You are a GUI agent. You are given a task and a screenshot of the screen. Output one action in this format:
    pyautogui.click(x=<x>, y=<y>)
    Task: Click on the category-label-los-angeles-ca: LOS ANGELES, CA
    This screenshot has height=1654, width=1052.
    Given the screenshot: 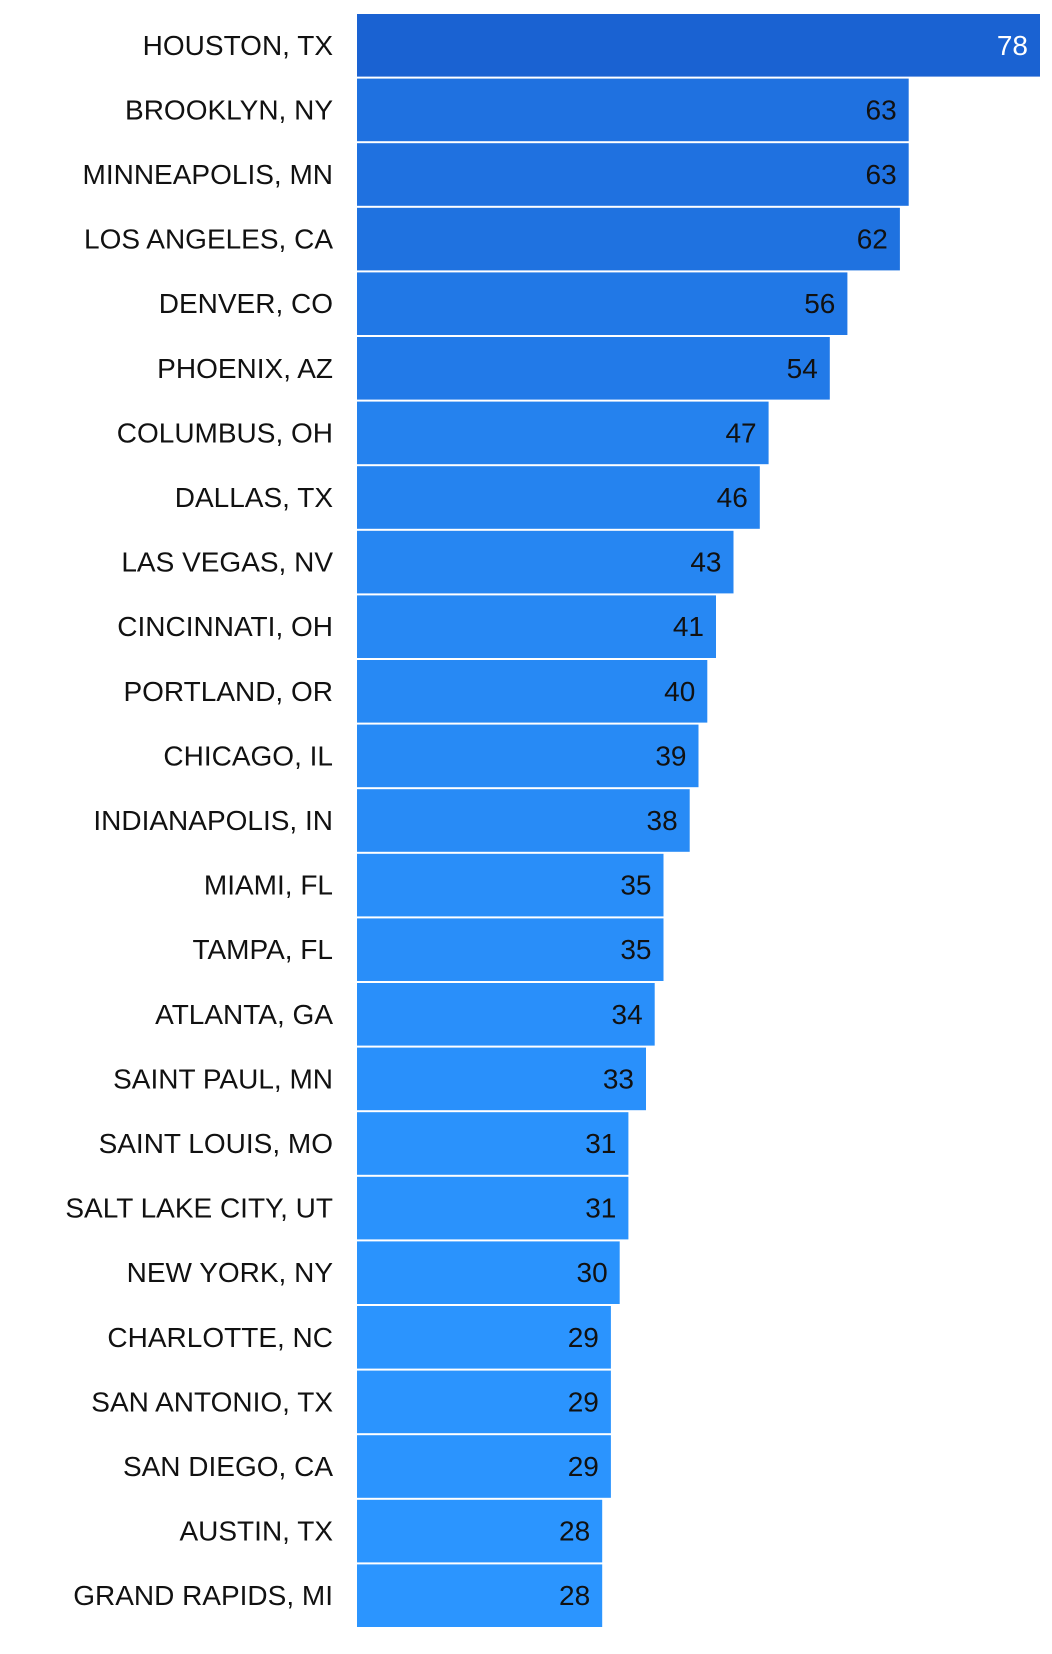 What is the action you would take?
    pyautogui.click(x=208, y=239)
    